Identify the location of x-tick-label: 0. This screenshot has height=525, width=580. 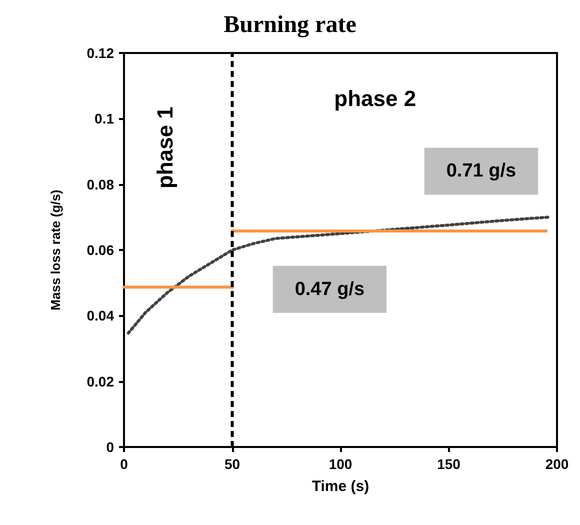
(124, 464).